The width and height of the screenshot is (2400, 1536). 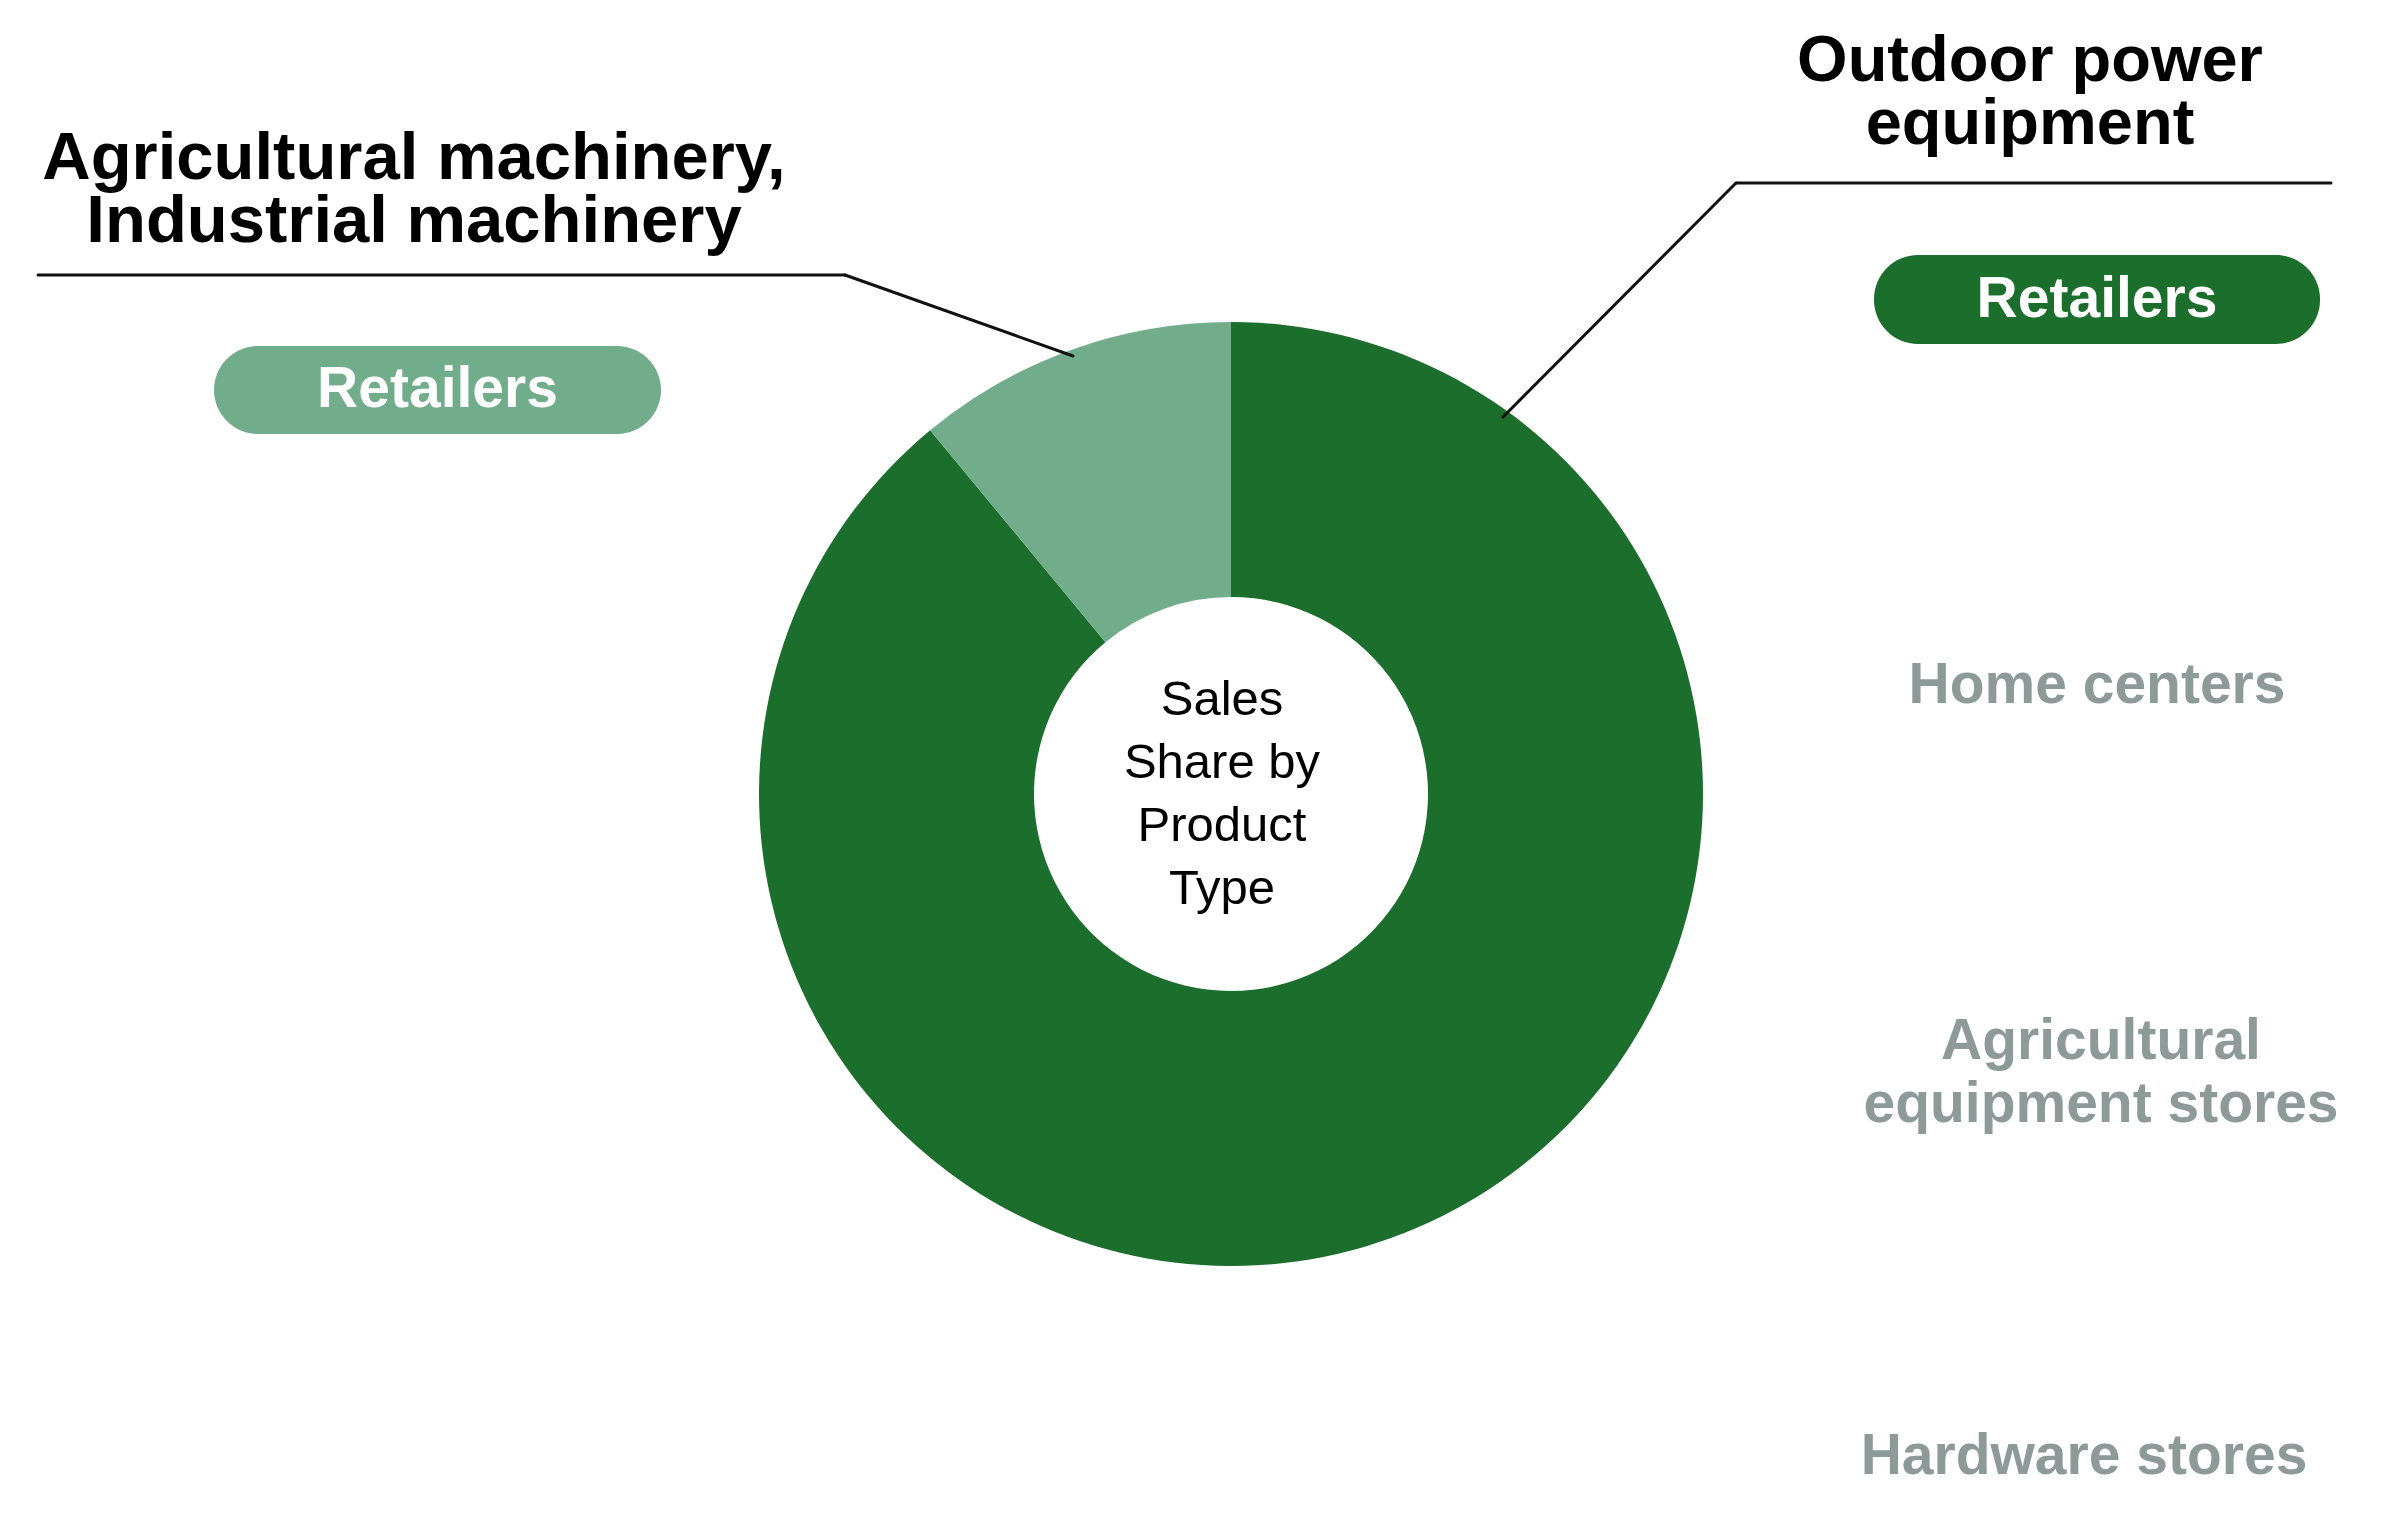 What do you see at coordinates (2030, 89) in the screenshot?
I see `slice-label: Outdoor power equipment` at bounding box center [2030, 89].